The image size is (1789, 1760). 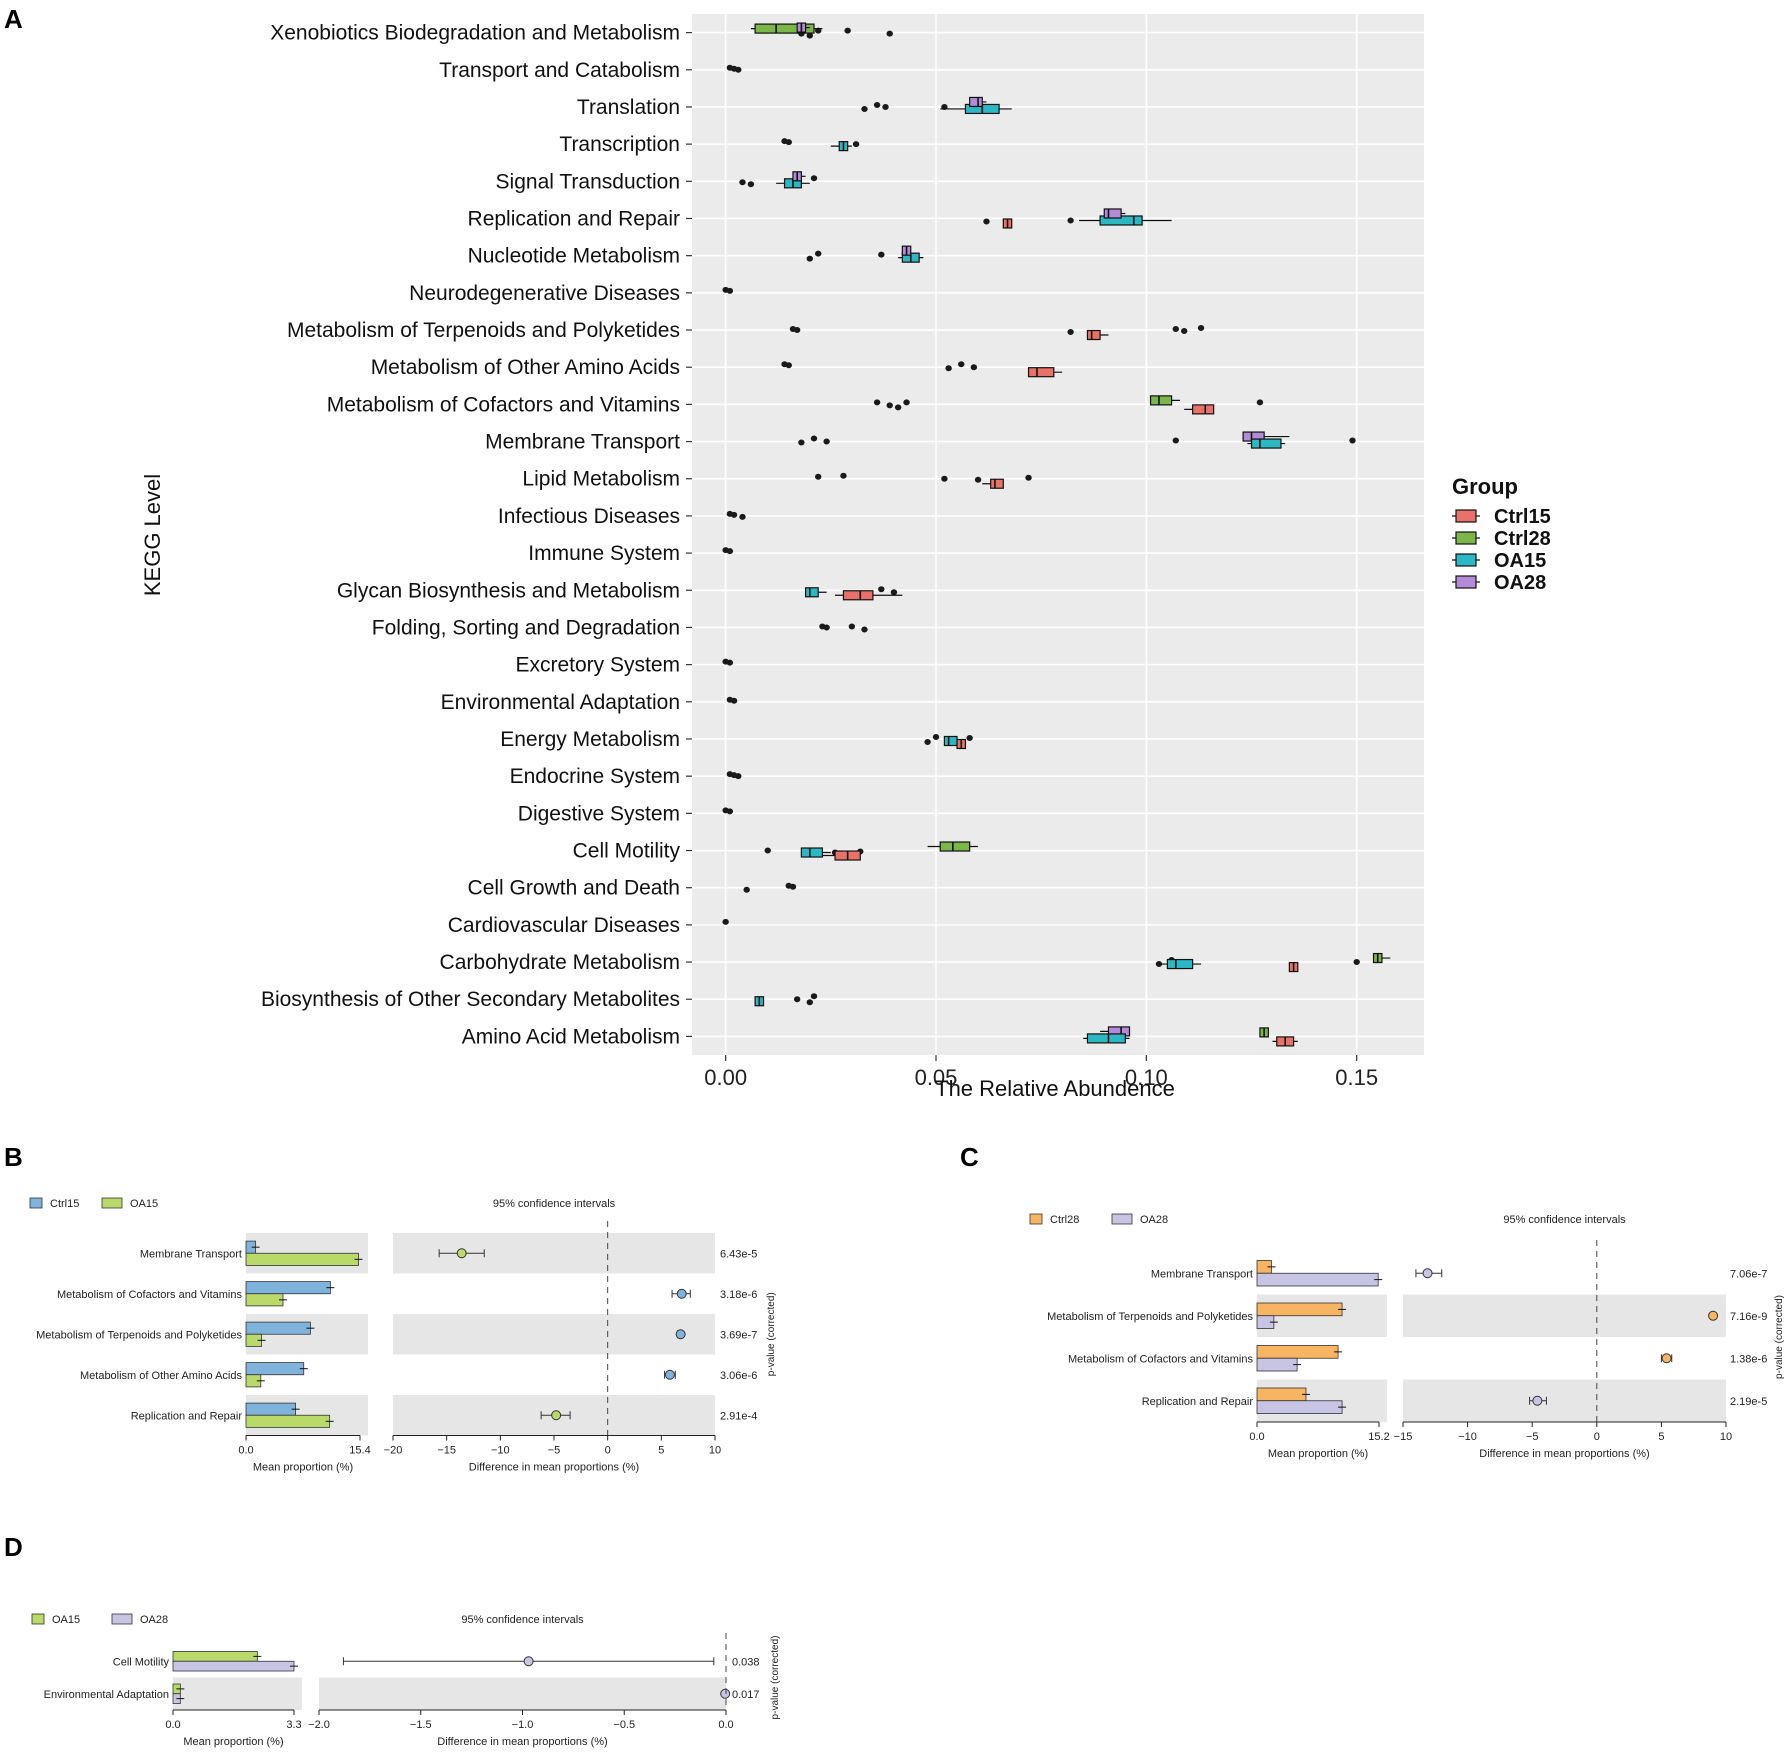 I want to click on legend-label-oa28: OA28, so click(x=1520, y=583).